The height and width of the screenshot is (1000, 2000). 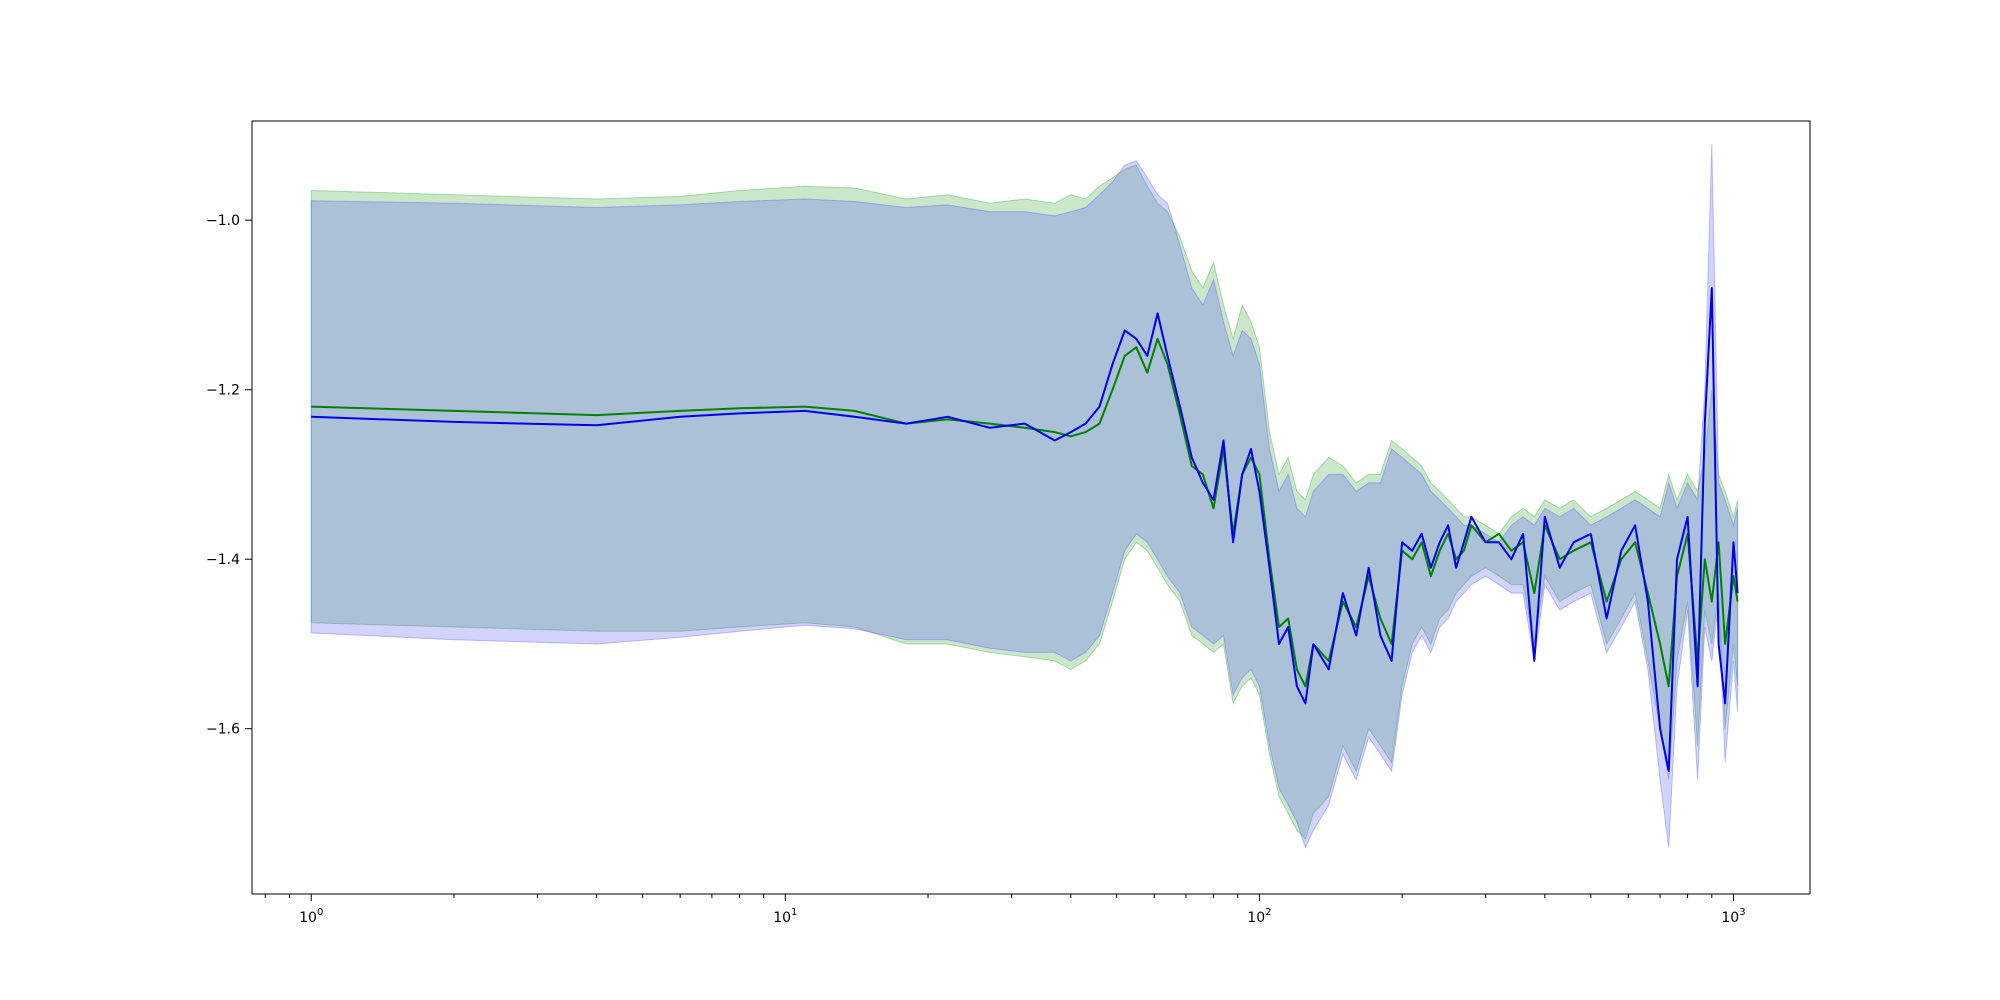 What do you see at coordinates (1005, 910) in the screenshot?
I see `x-axis: 10⁰ 10¹ 10² 10³` at bounding box center [1005, 910].